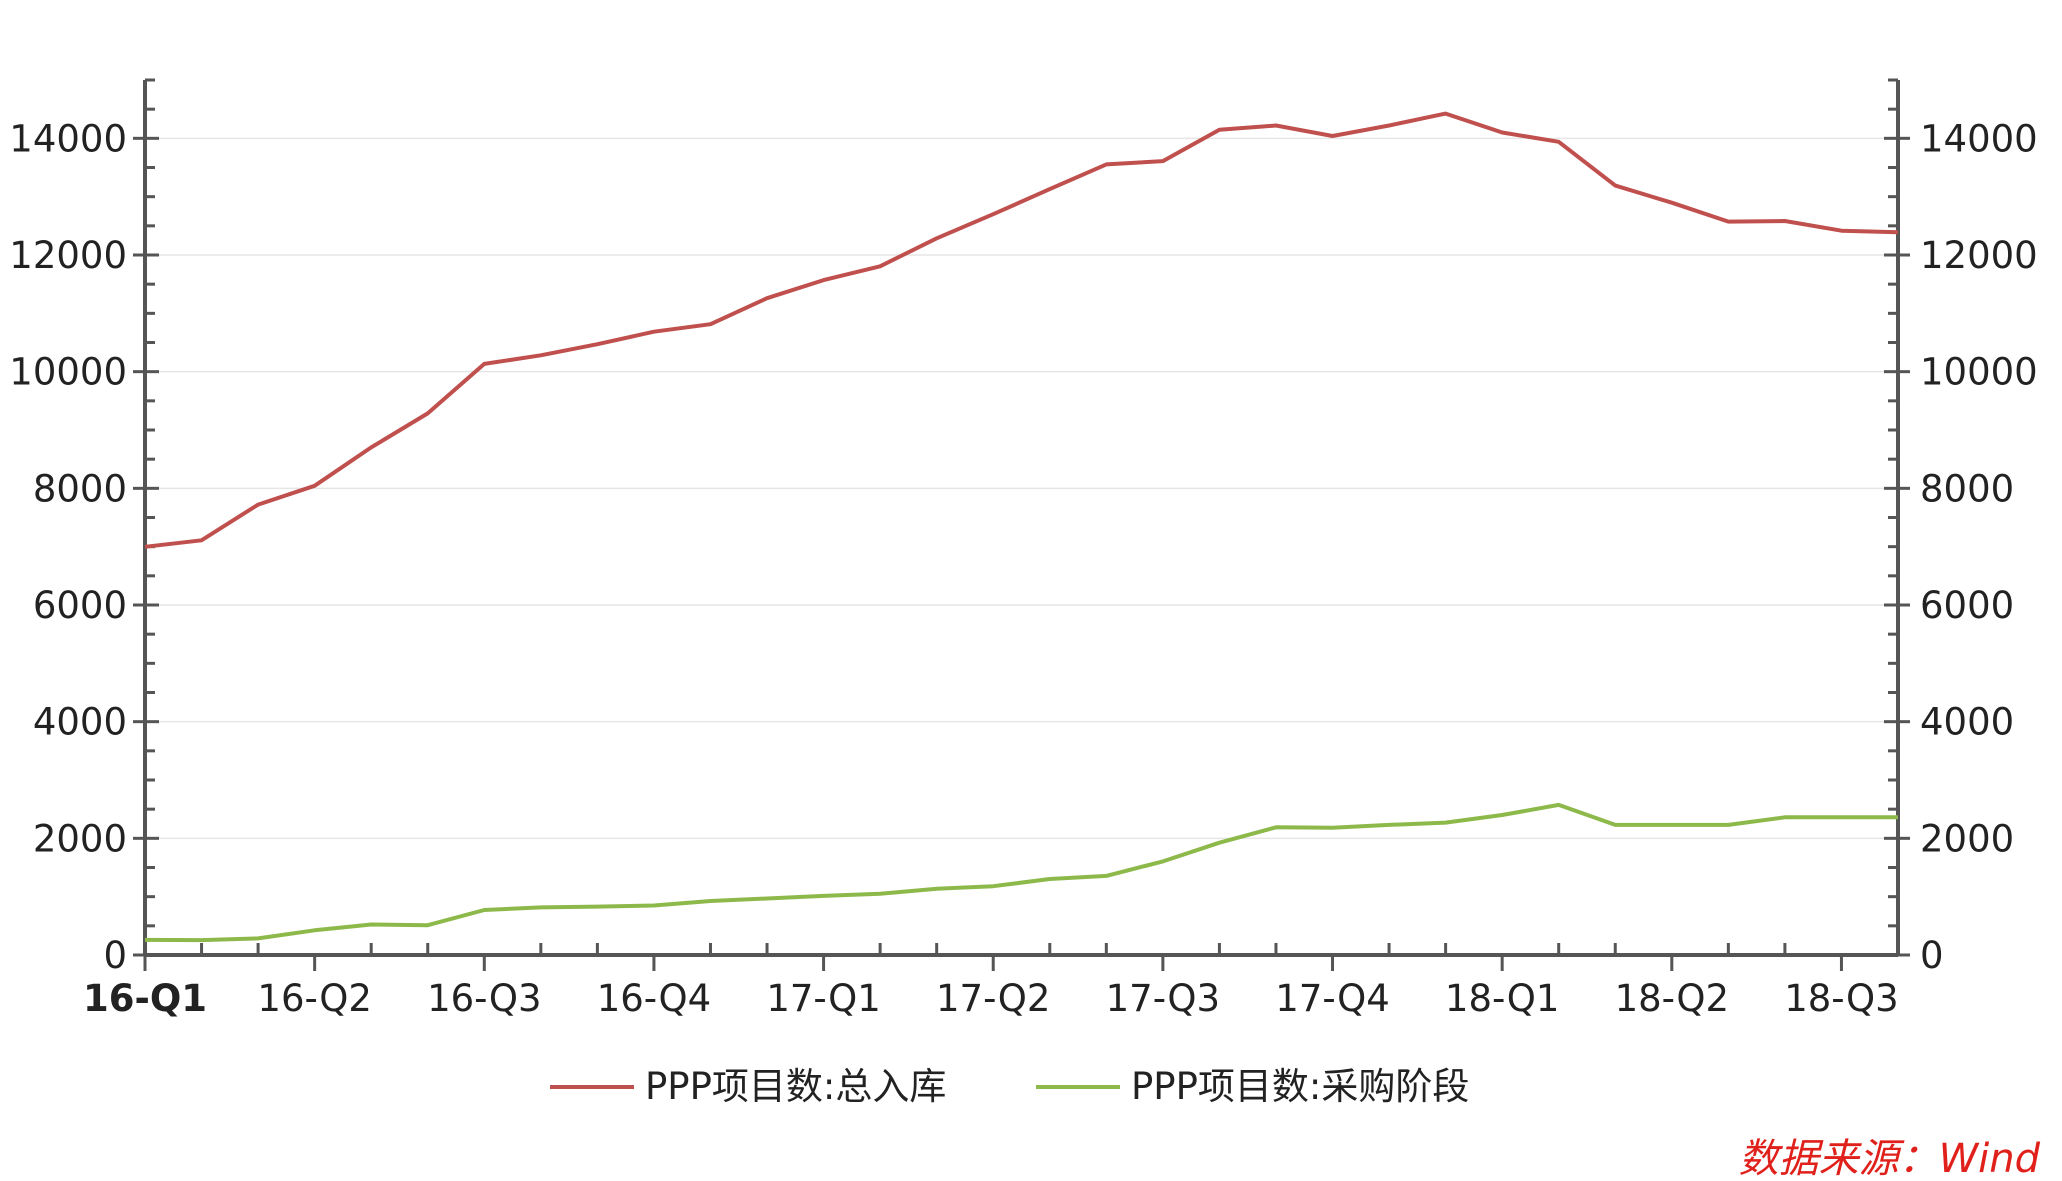 Image resolution: width=2062 pixels, height=1181 pixels. I want to click on right-y-tick-label: 12000, so click(1979, 255).